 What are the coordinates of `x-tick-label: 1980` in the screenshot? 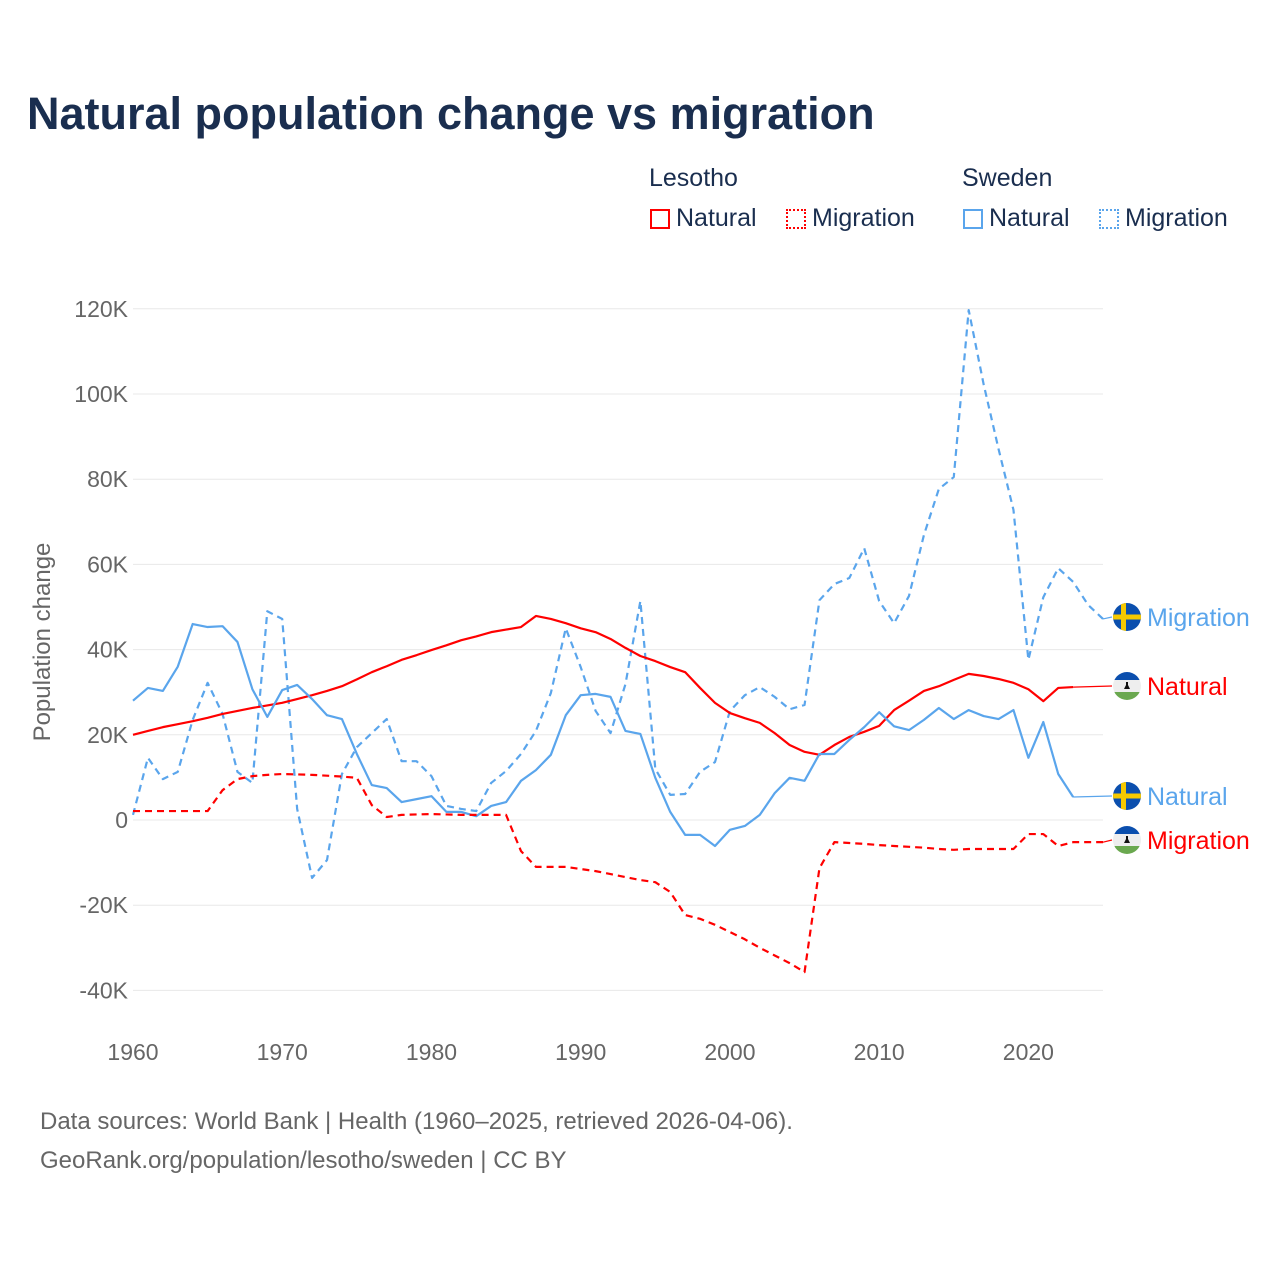 It's located at (431, 1052).